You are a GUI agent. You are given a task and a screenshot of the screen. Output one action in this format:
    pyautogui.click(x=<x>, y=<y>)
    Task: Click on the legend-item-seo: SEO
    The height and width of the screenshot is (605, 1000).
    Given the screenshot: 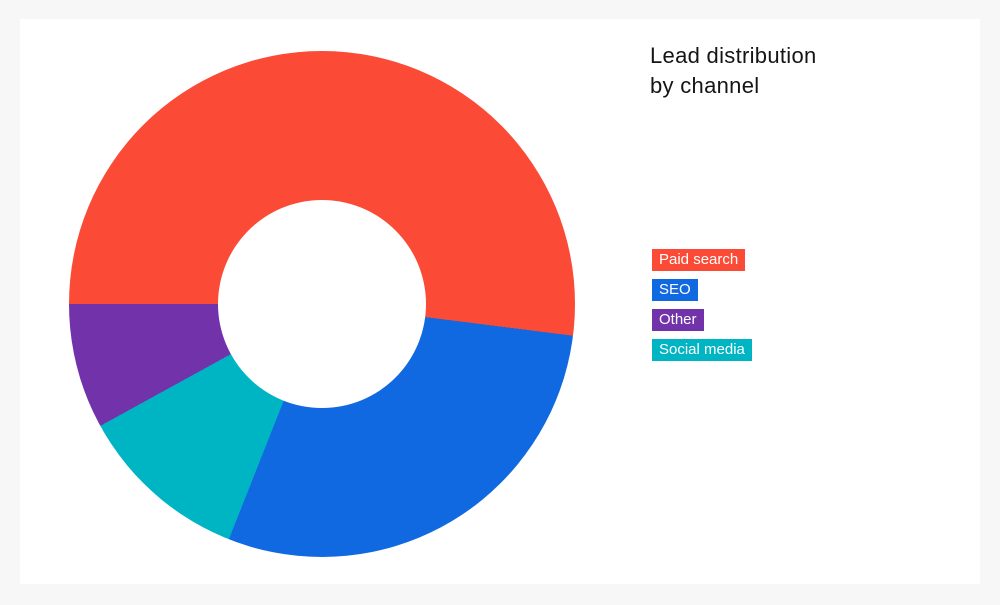 What is the action you would take?
    pyautogui.click(x=675, y=290)
    